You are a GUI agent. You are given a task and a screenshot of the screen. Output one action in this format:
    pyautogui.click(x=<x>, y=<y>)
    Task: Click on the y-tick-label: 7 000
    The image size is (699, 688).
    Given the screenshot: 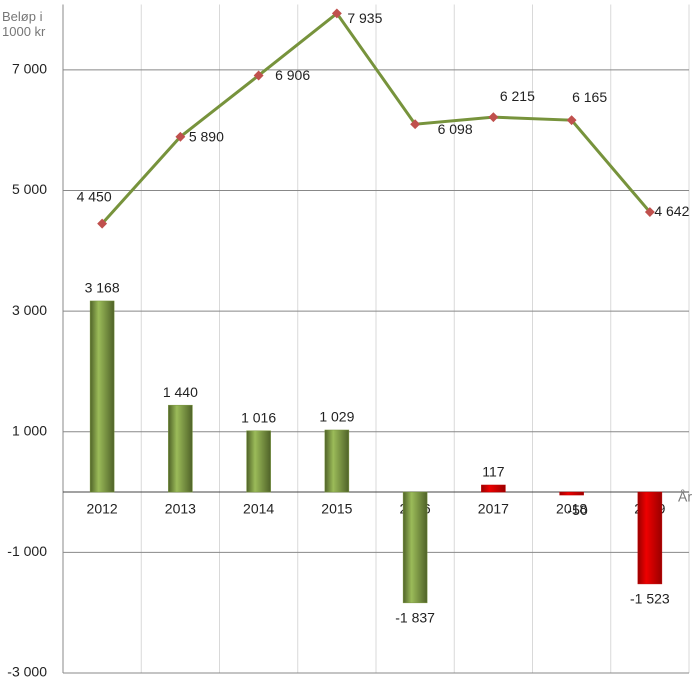 What is the action you would take?
    pyautogui.click(x=29, y=69)
    